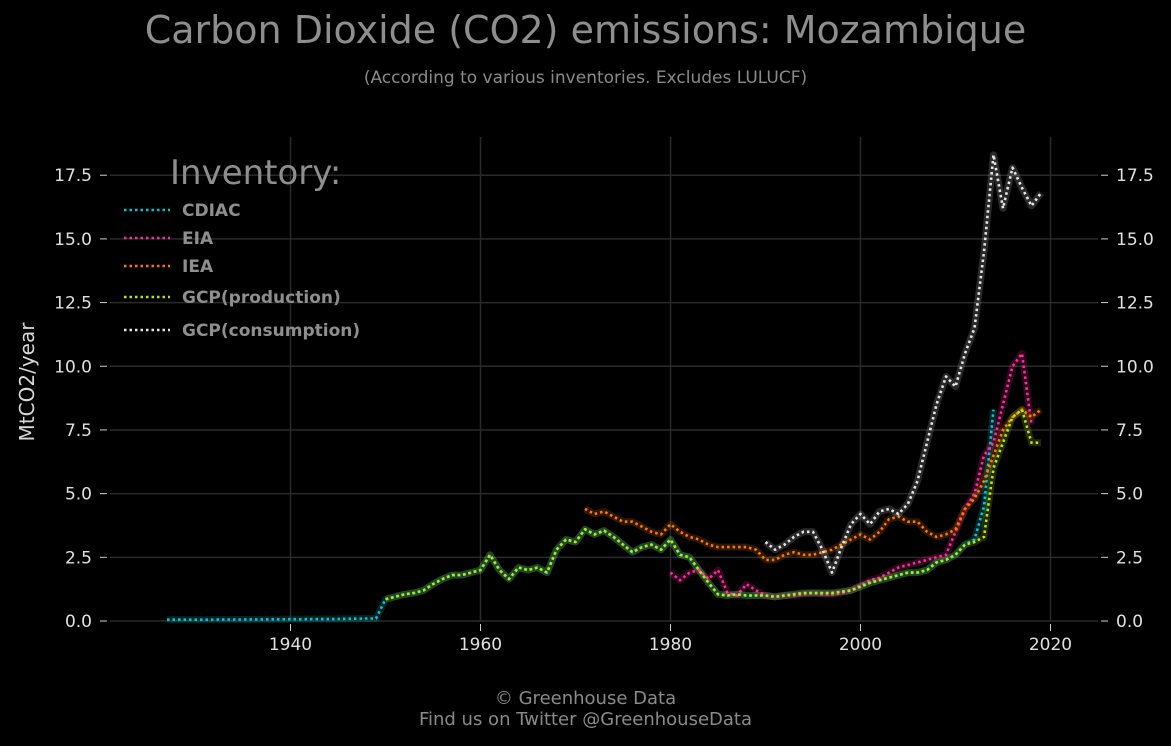 The width and height of the screenshot is (1171, 746). I want to click on legend-label-iea: IEA, so click(198, 267).